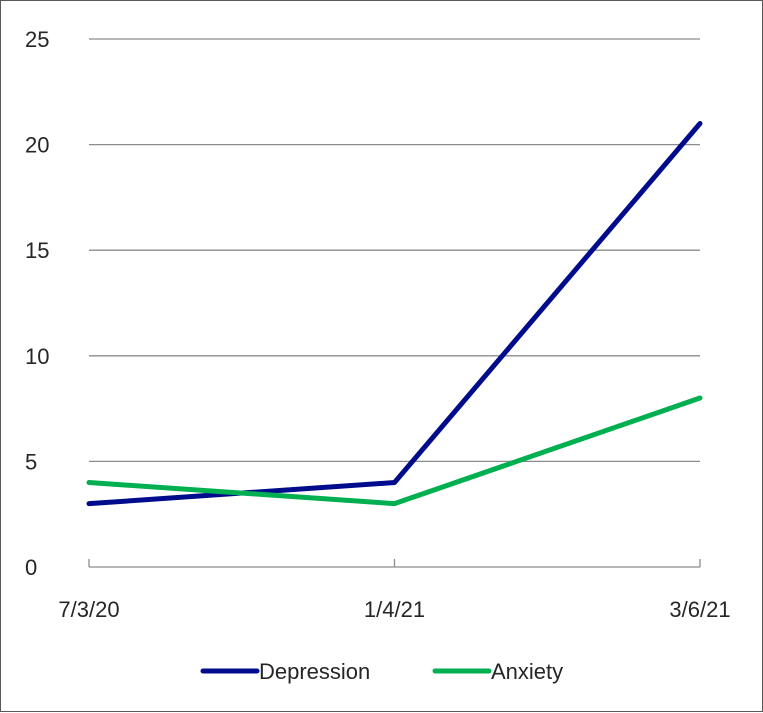 This screenshot has width=763, height=713. I want to click on y-tick-label: 20, so click(37, 145).